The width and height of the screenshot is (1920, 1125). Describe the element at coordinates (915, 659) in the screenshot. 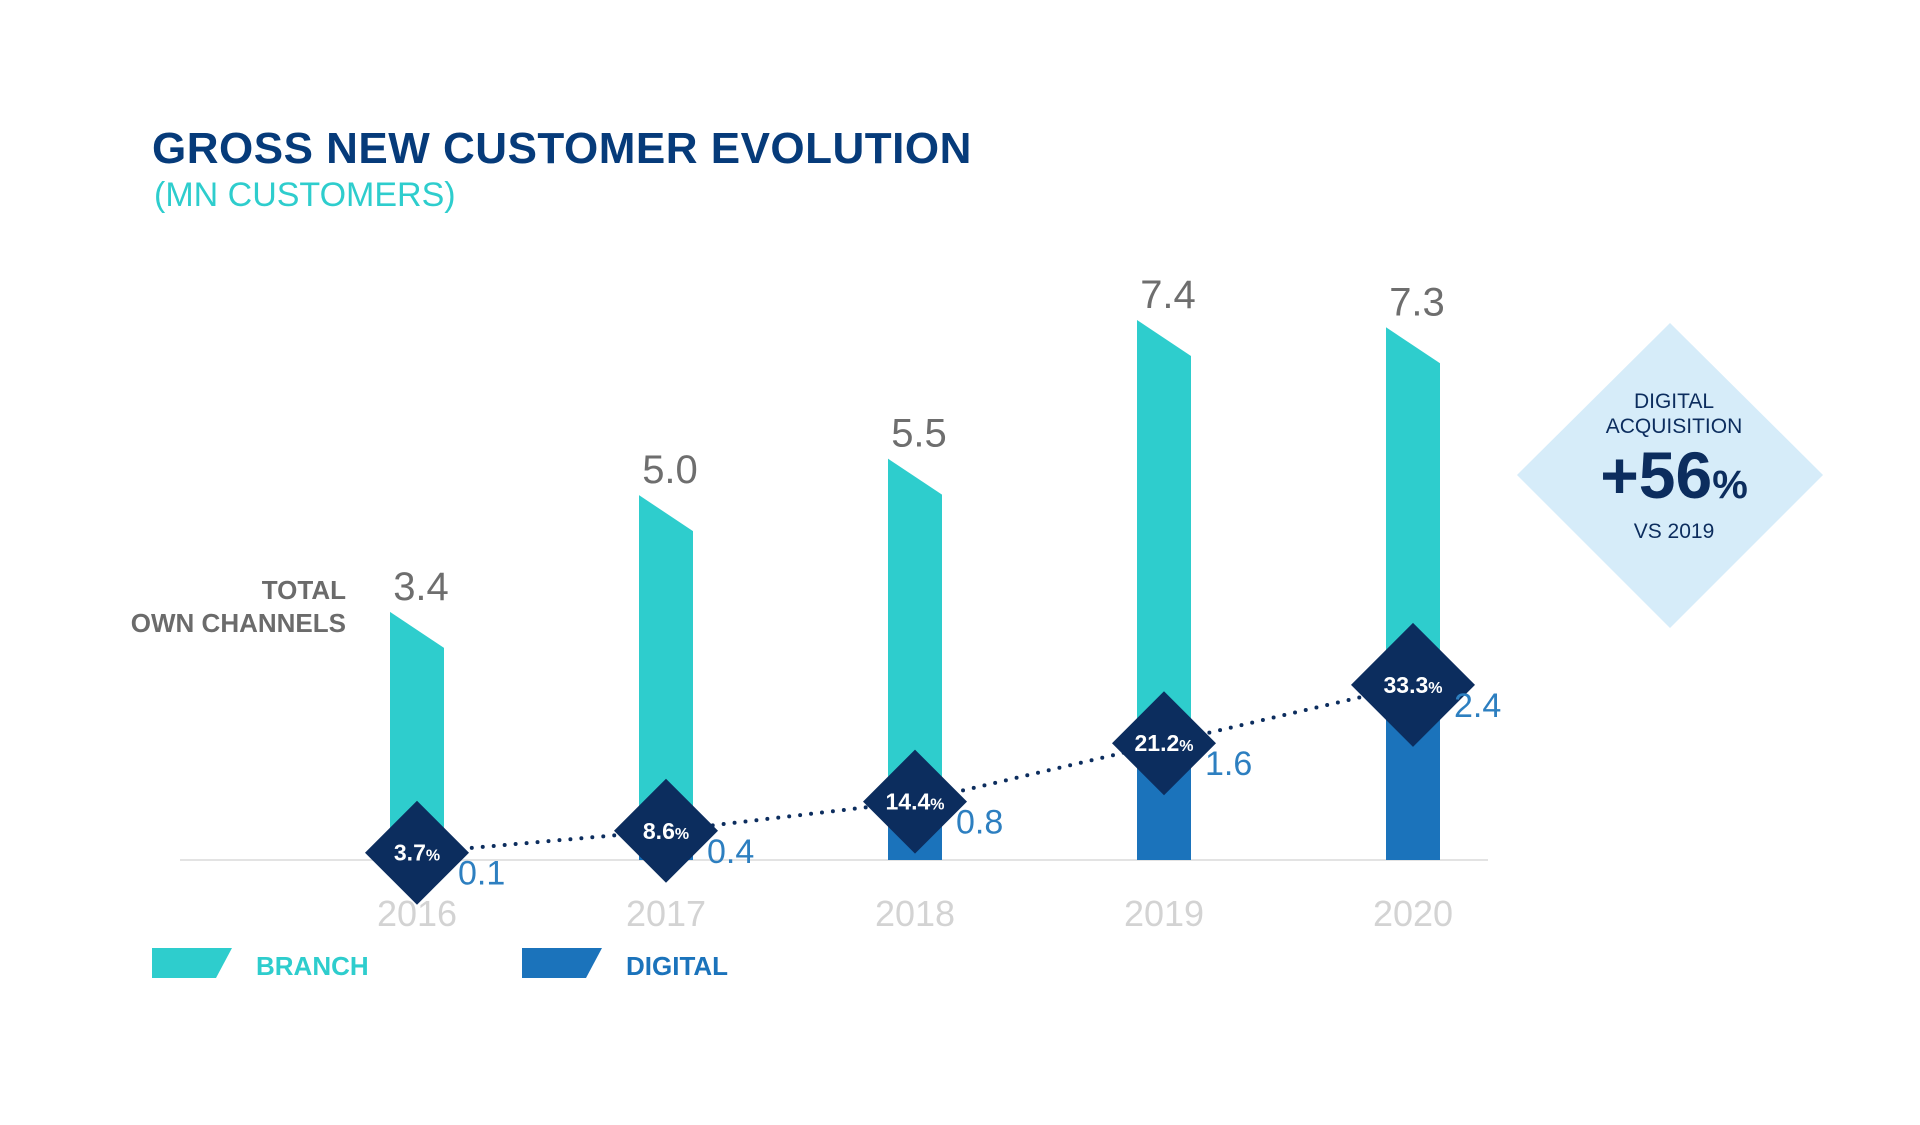

I see `bar-branch-2018` at that location.